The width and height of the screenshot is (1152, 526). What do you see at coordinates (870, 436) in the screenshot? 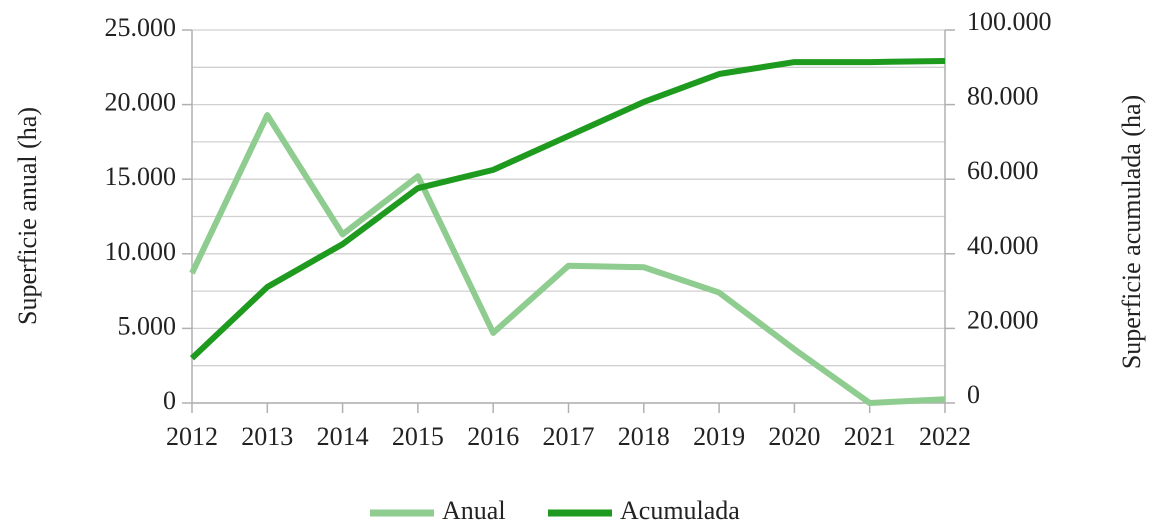
I see `x-tick-label: 2021` at bounding box center [870, 436].